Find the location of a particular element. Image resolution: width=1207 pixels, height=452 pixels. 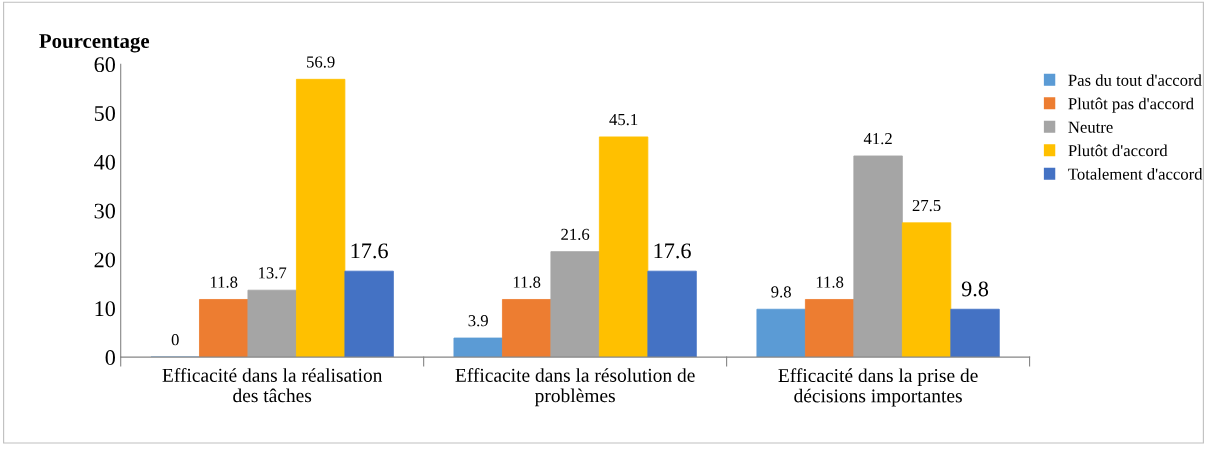

legend-label: Totalement d'accord is located at coordinates (1135, 173).